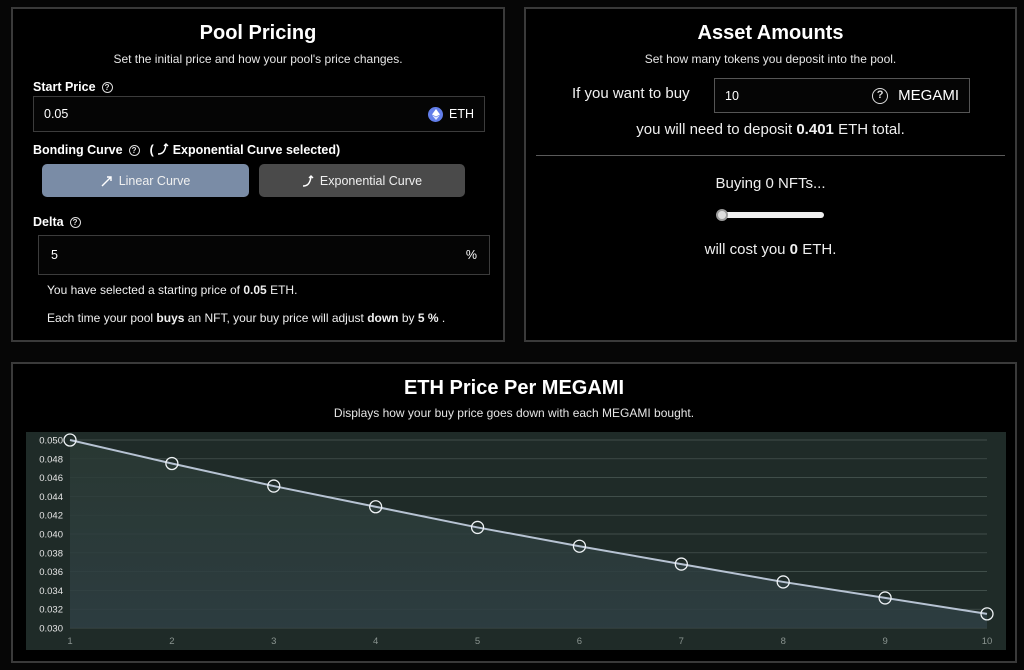 This screenshot has width=1024, height=670. What do you see at coordinates (631, 93) in the screenshot?
I see `buy-prefix: If you want to buy` at bounding box center [631, 93].